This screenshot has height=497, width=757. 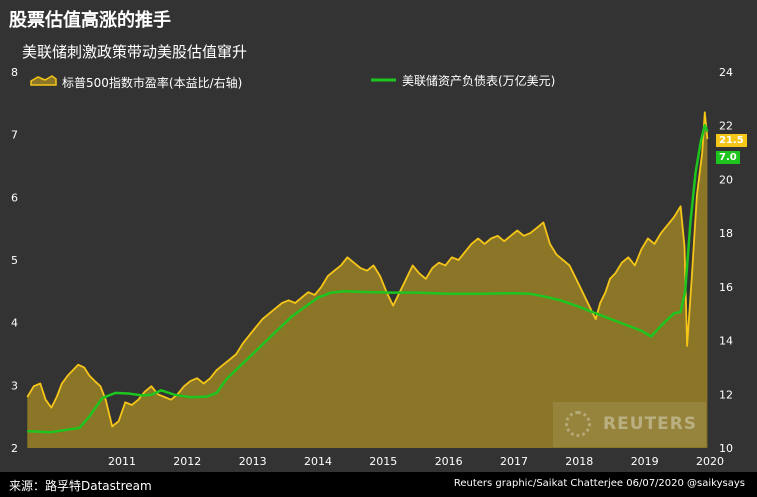 I want to click on left-axis-tick-label: 3, so click(x=14, y=385).